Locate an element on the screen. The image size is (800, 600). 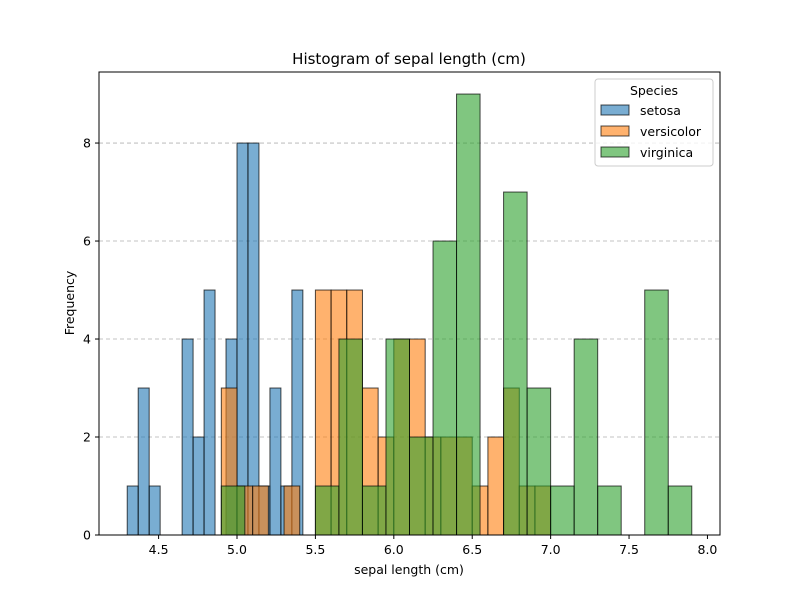
legend-swatch-setosa is located at coordinates (615, 110).